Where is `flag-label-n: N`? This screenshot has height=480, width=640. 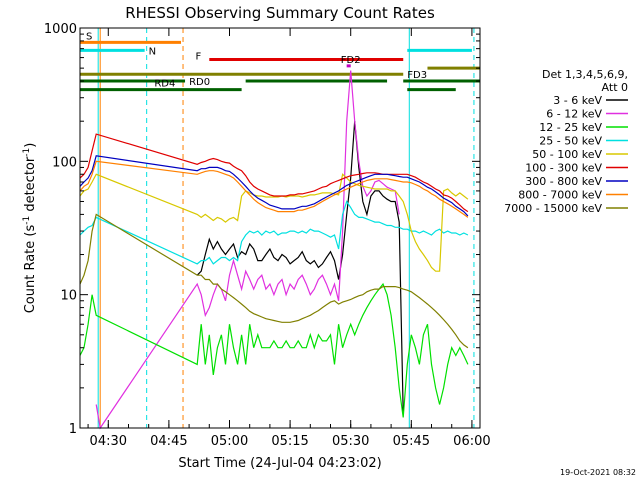 flag-label-n: N is located at coordinates (152, 51).